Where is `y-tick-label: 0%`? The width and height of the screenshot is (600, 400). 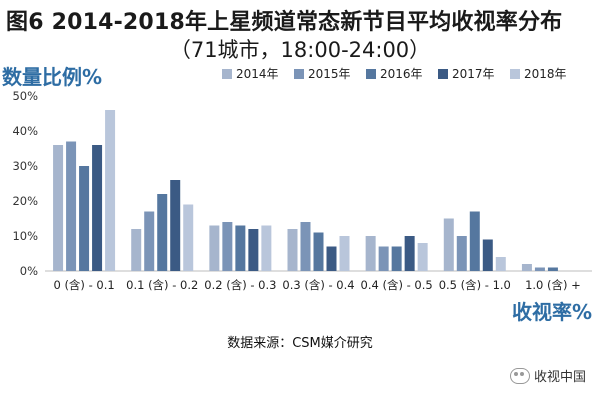
y-tick-label: 0% is located at coordinates (29, 271).